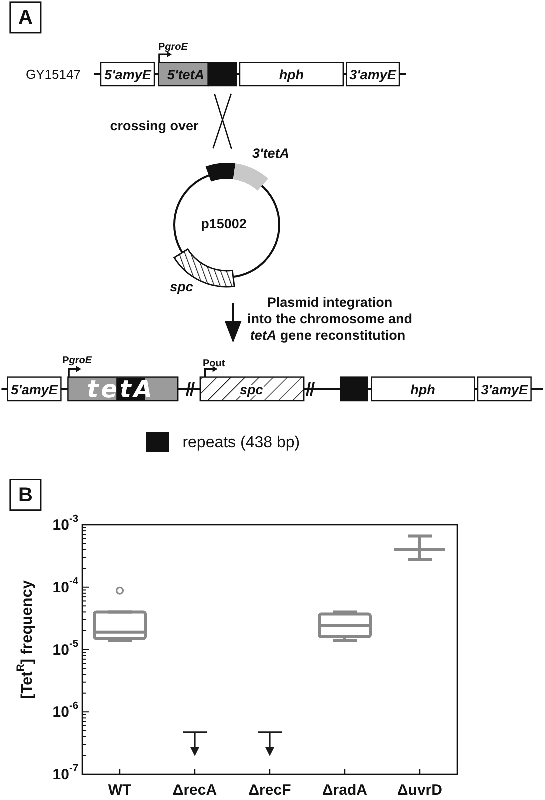  Describe the element at coordinates (25, 18) in the screenshot. I see `text: A` at that location.